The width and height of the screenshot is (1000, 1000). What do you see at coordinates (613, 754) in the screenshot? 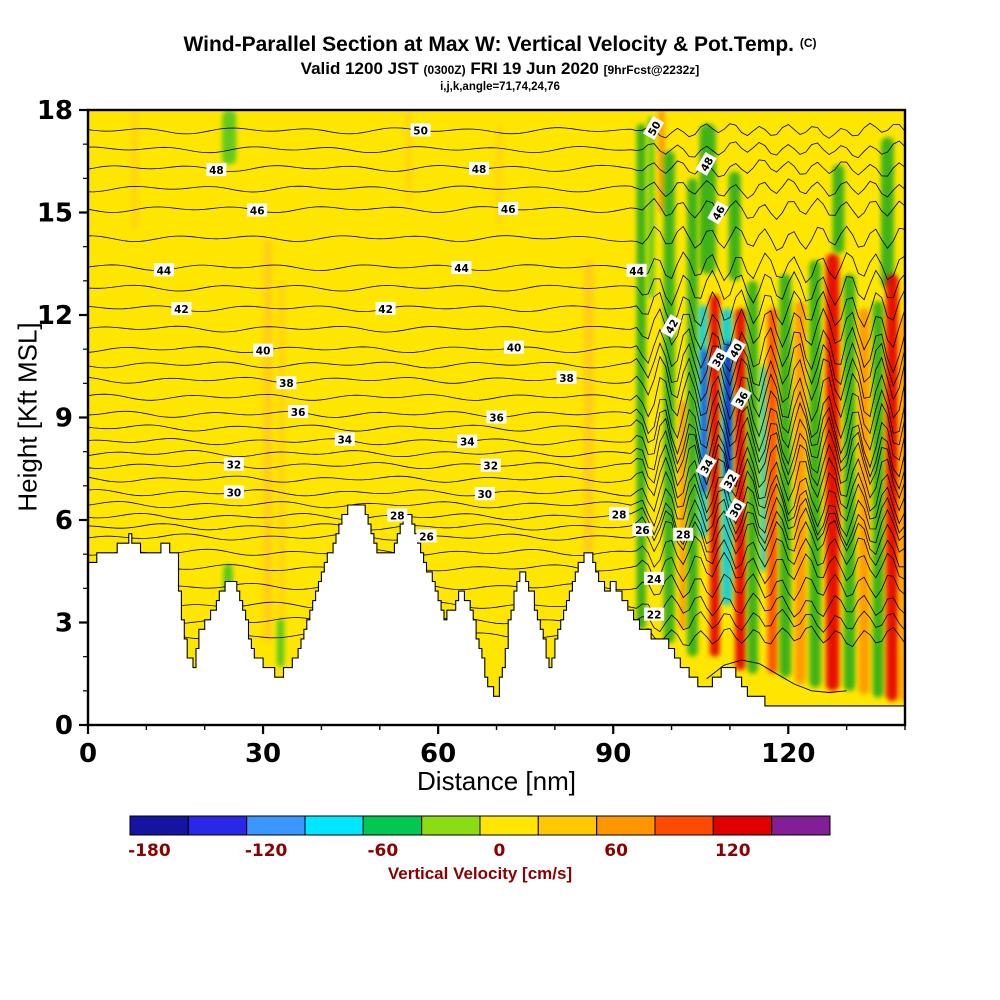
I see `x-tick-label: 90` at bounding box center [613, 754].